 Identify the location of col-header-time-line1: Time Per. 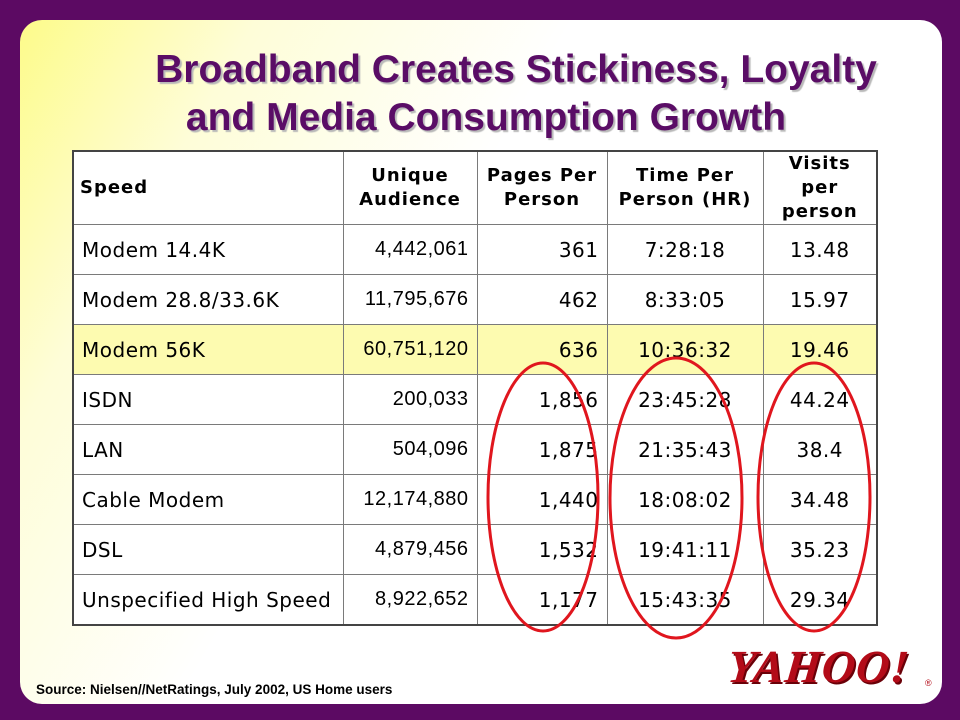
(685, 175).